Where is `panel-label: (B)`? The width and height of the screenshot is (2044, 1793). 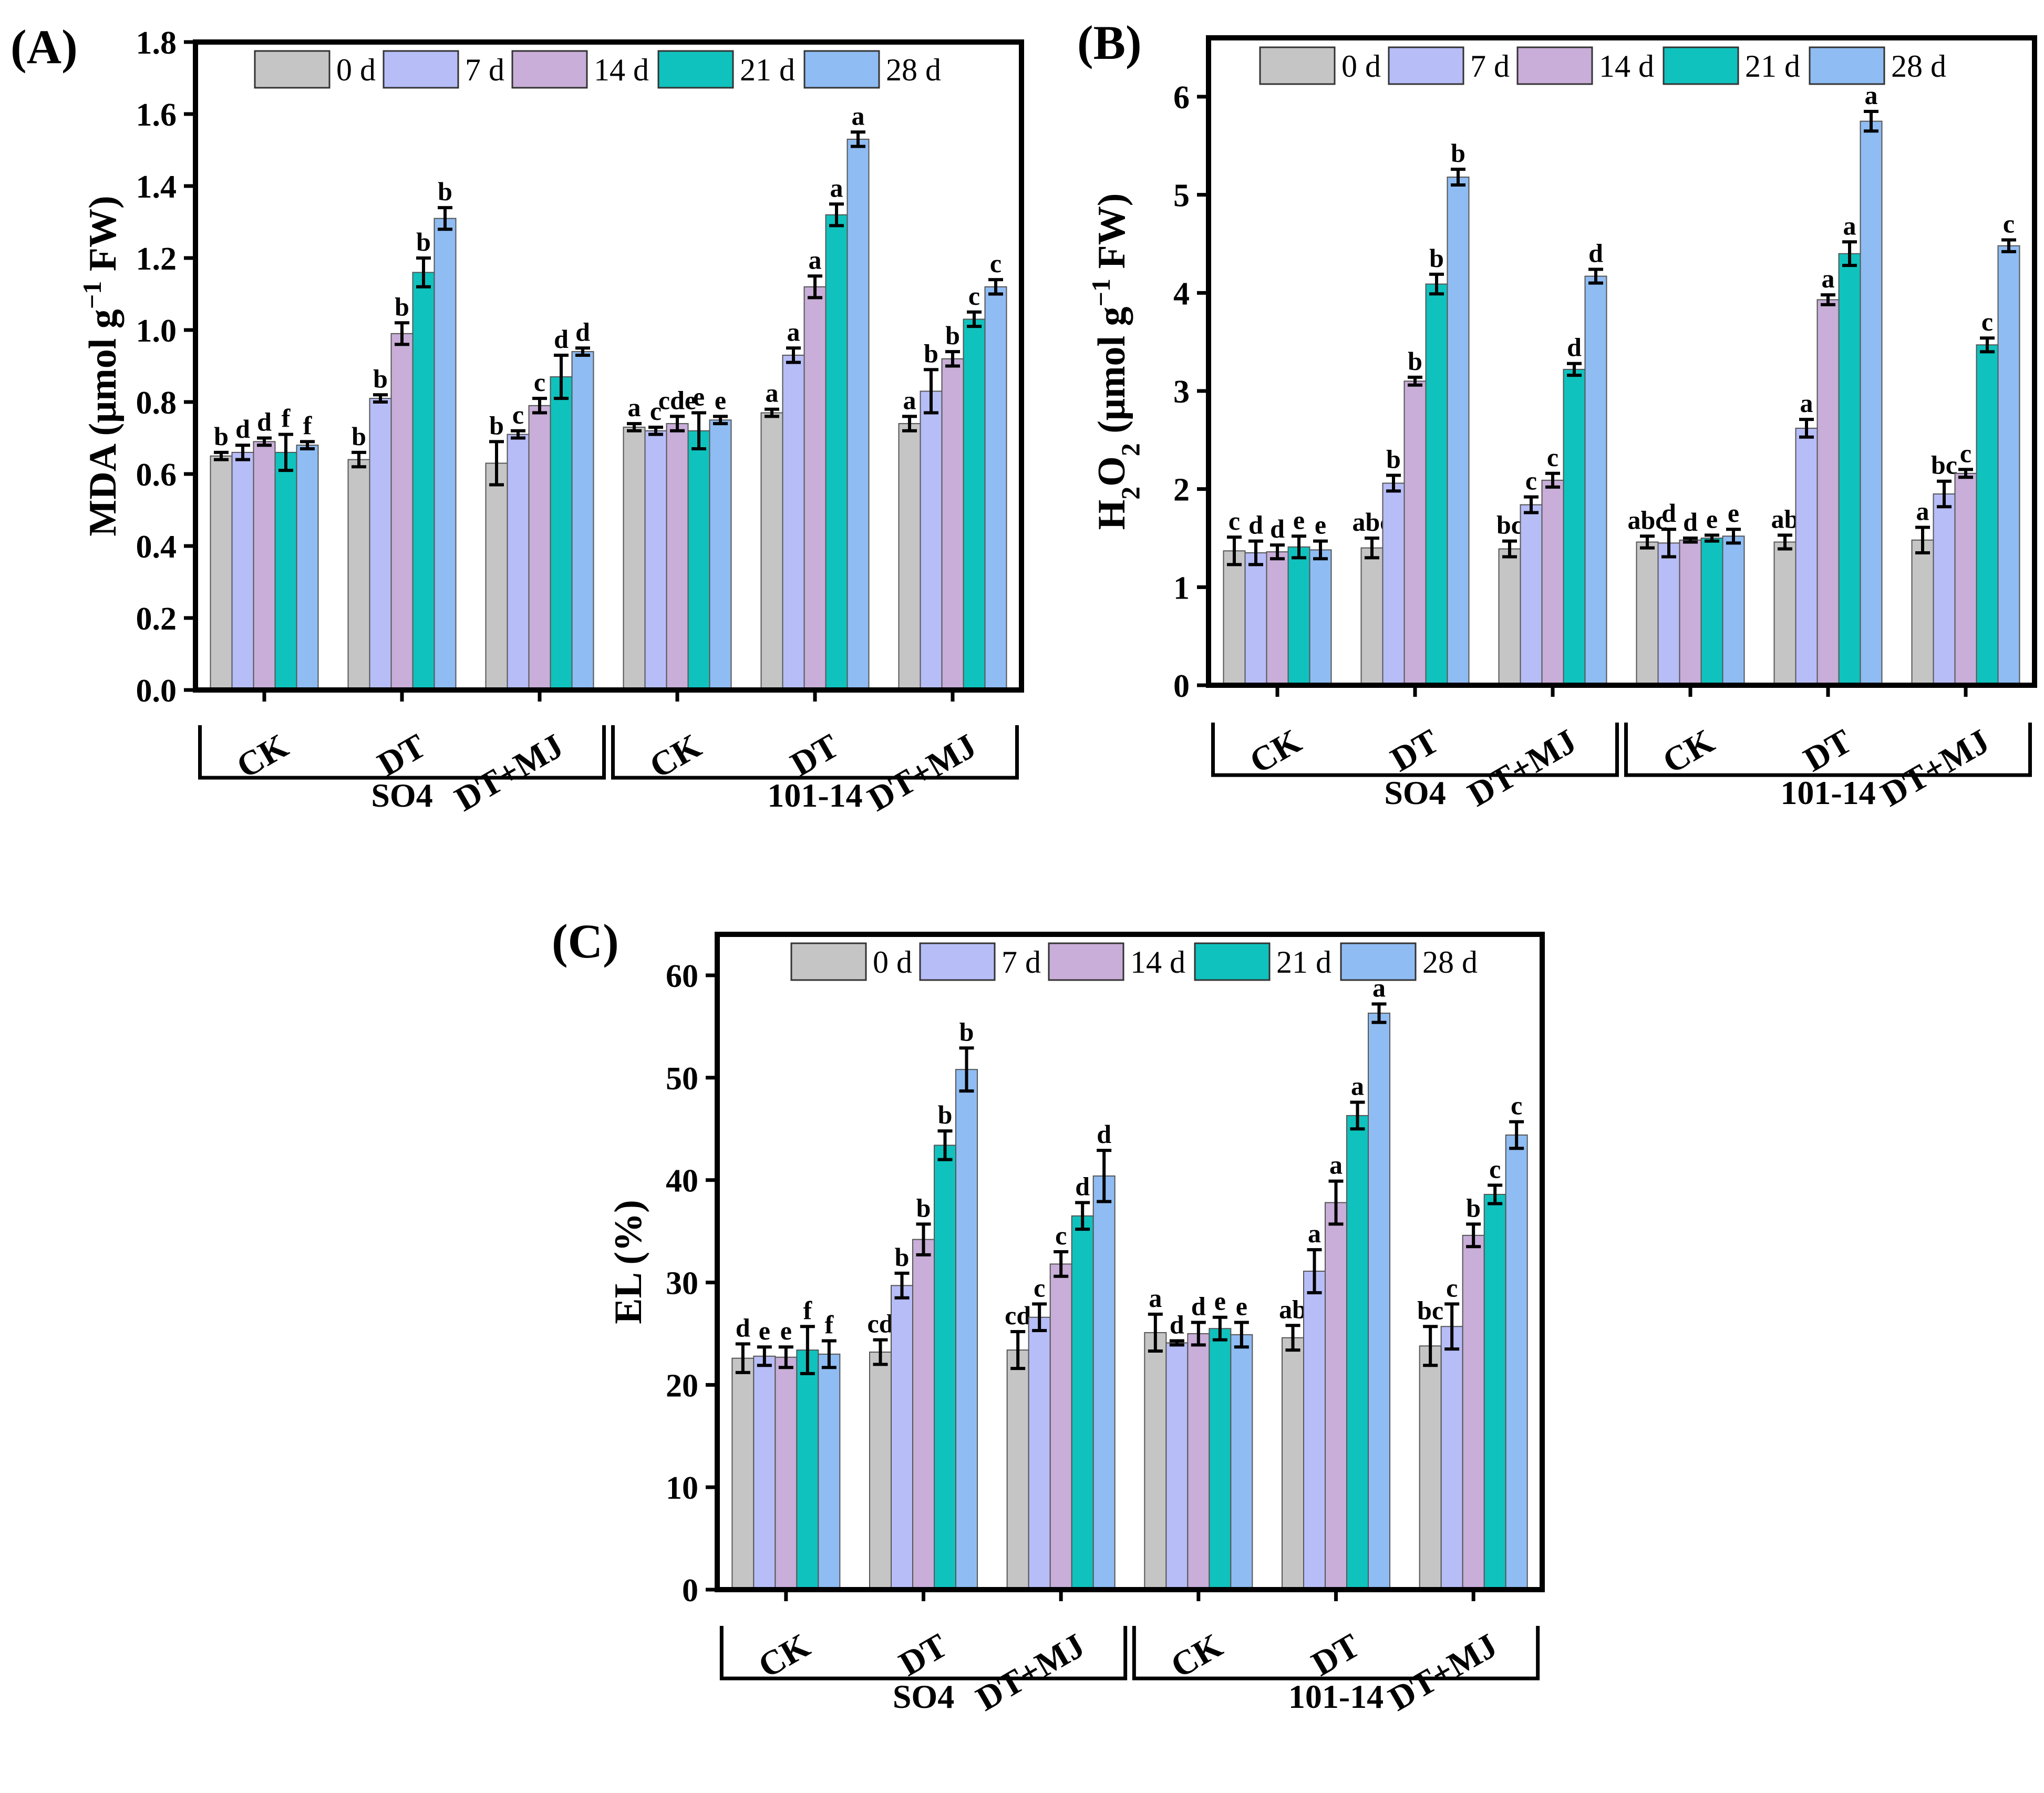 panel-label: (B) is located at coordinates (1109, 42).